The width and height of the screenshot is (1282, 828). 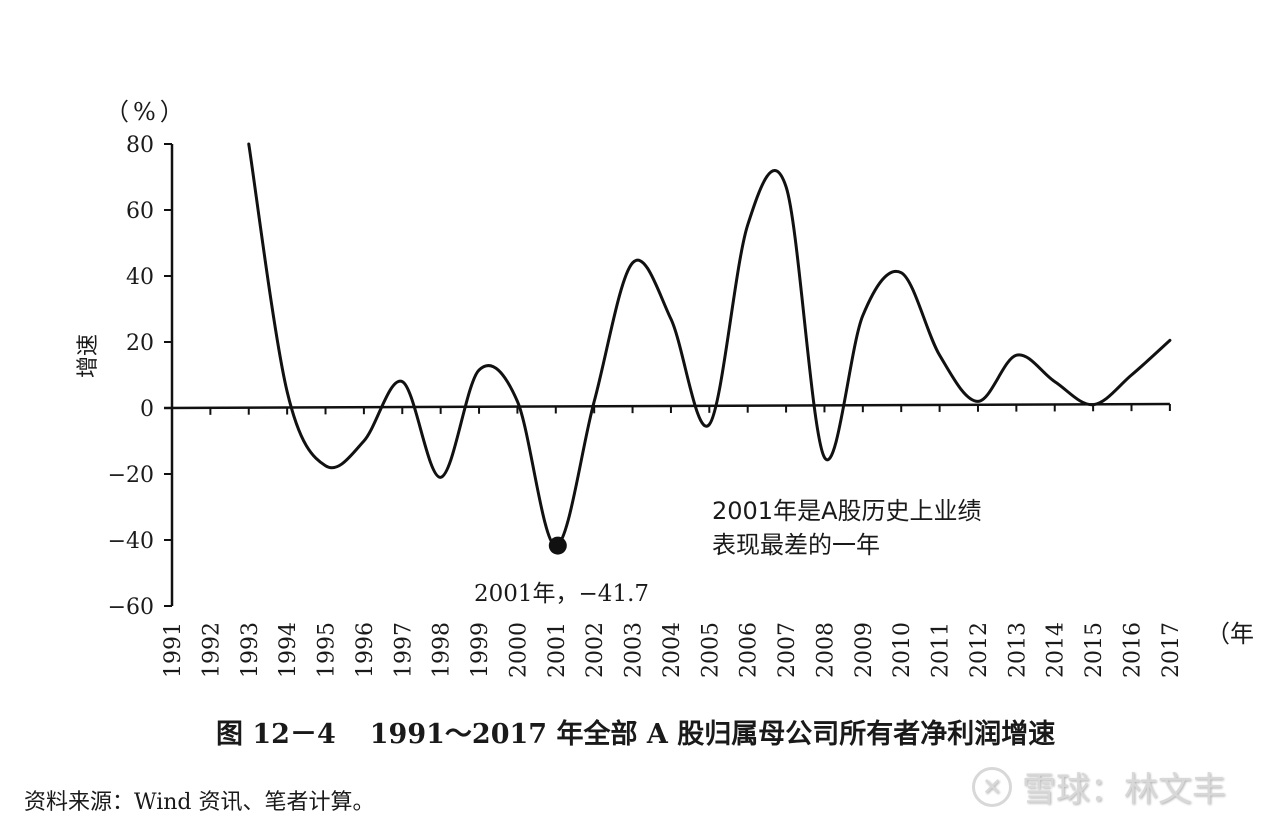 I want to click on x-tick-label: 2000, so click(x=518, y=650).